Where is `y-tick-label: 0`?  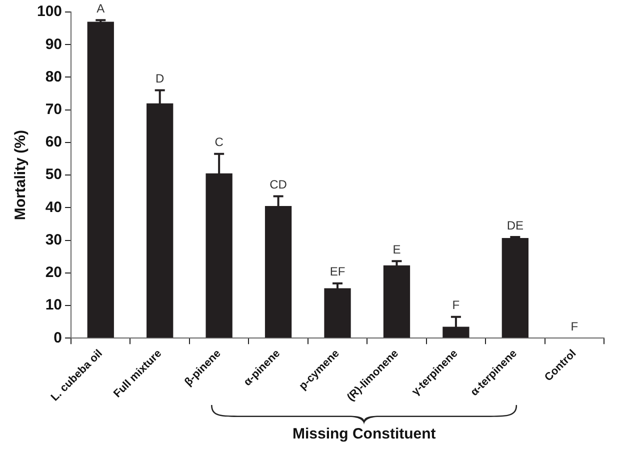
y-tick-label: 0 is located at coordinates (58, 337).